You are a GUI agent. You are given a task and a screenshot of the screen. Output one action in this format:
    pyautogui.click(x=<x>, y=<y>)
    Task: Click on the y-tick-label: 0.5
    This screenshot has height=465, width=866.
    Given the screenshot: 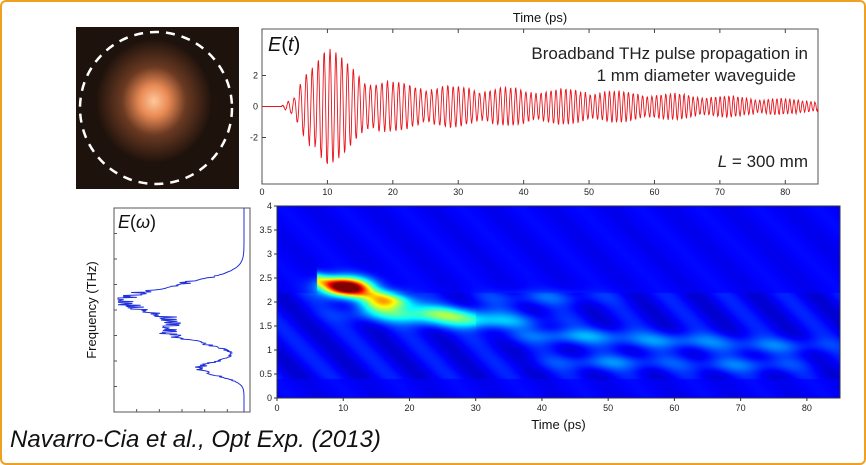 What is the action you would take?
    pyautogui.click(x=265, y=374)
    